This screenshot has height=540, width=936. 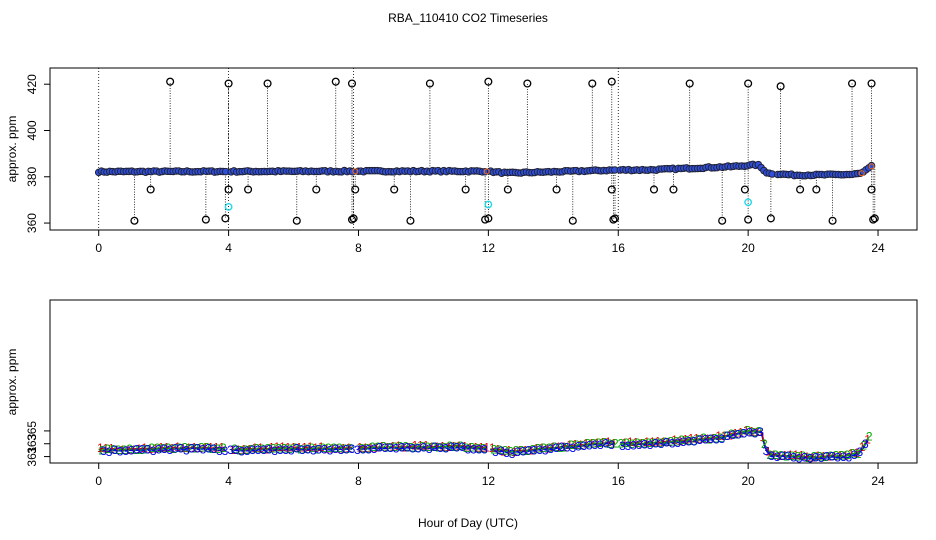 I want to click on chart-title: RBA_110410 CO2 Timeseries, so click(x=468, y=18).